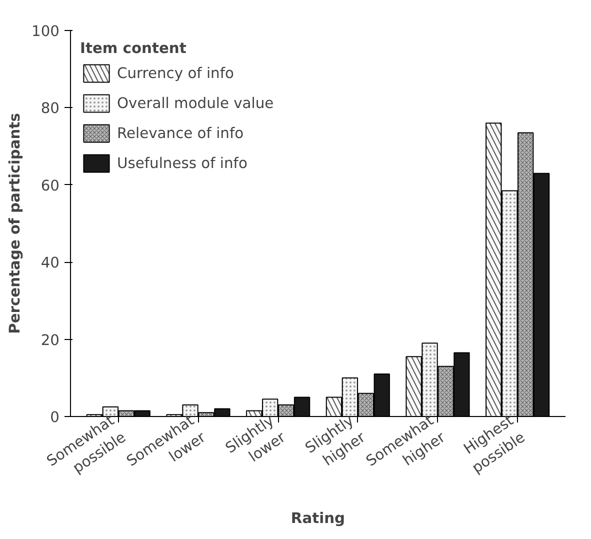 The height and width of the screenshot is (539, 591). Describe the element at coordinates (134, 48) in the screenshot. I see `legend-title: Item content` at that location.